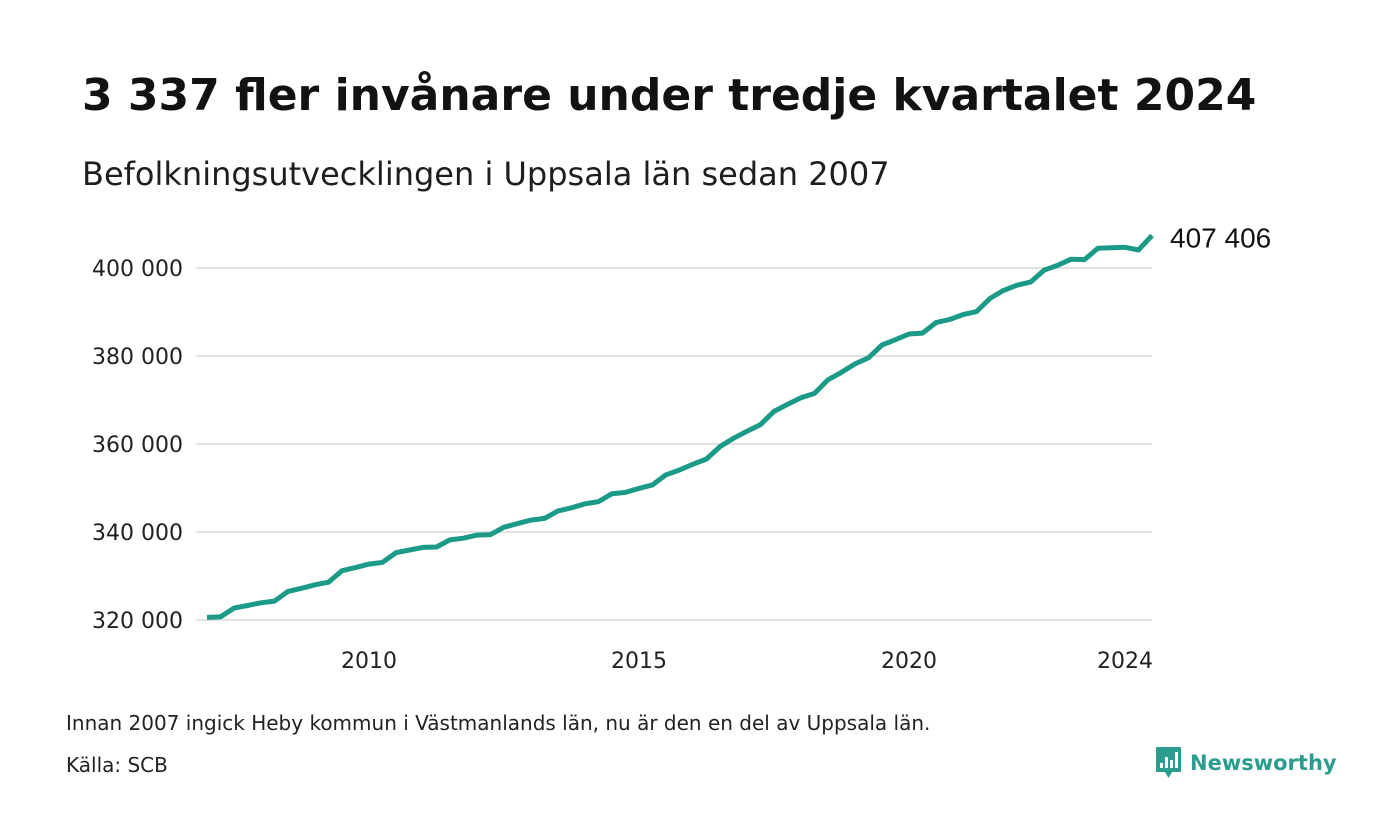 The width and height of the screenshot is (1400, 840). What do you see at coordinates (137, 269) in the screenshot?
I see `y-tick-label: 400 000` at bounding box center [137, 269].